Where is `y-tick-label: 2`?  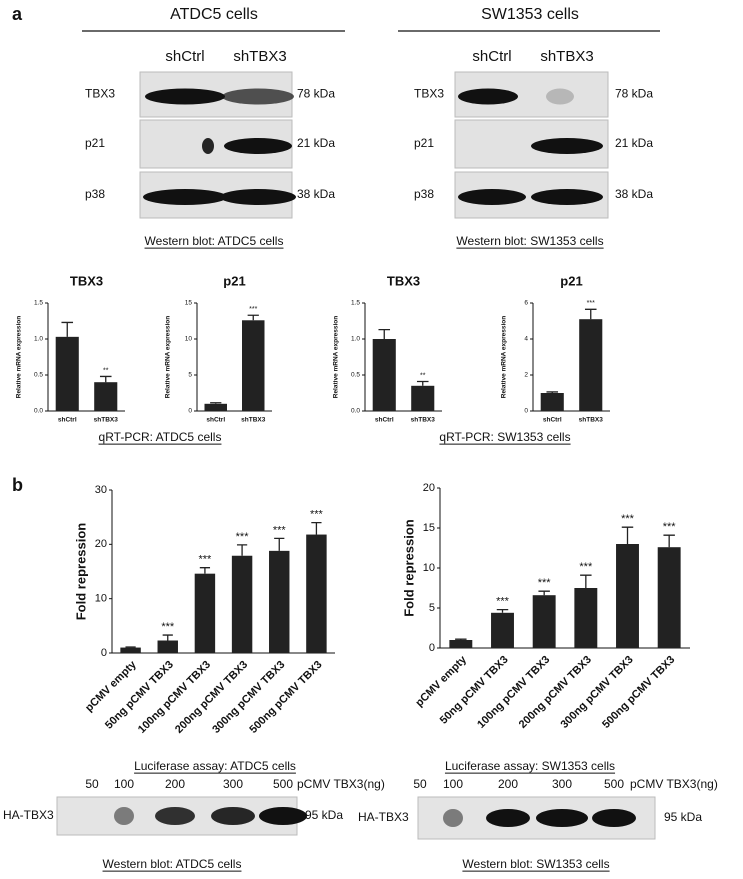 y-tick-label: 2 is located at coordinates (526, 375).